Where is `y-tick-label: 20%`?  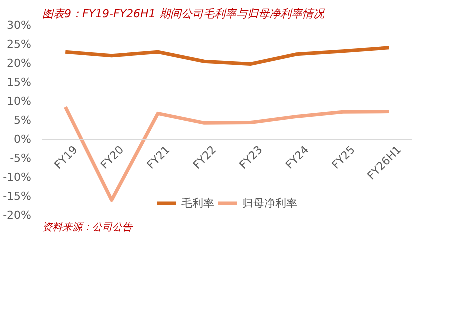 y-tick-label: 20% is located at coordinates (19, 63).